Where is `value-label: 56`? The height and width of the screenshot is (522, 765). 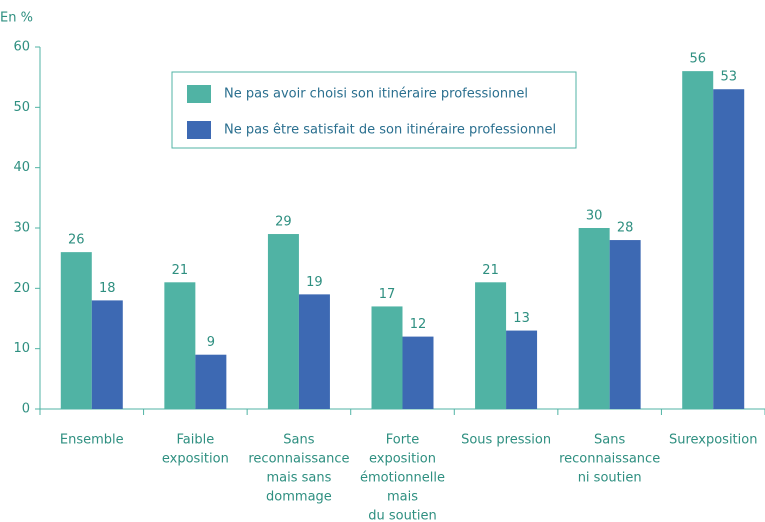
value-label: 56 is located at coordinates (697, 59).